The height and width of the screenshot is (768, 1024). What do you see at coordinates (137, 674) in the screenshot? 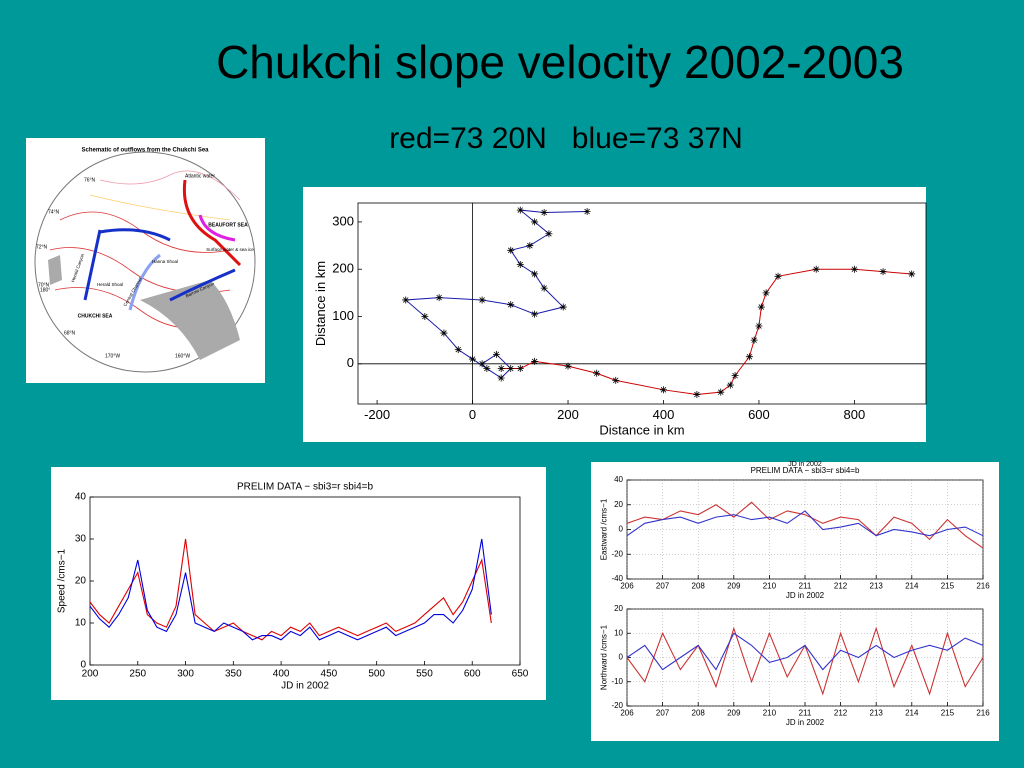
I see `x-tick-label: 250` at bounding box center [137, 674].